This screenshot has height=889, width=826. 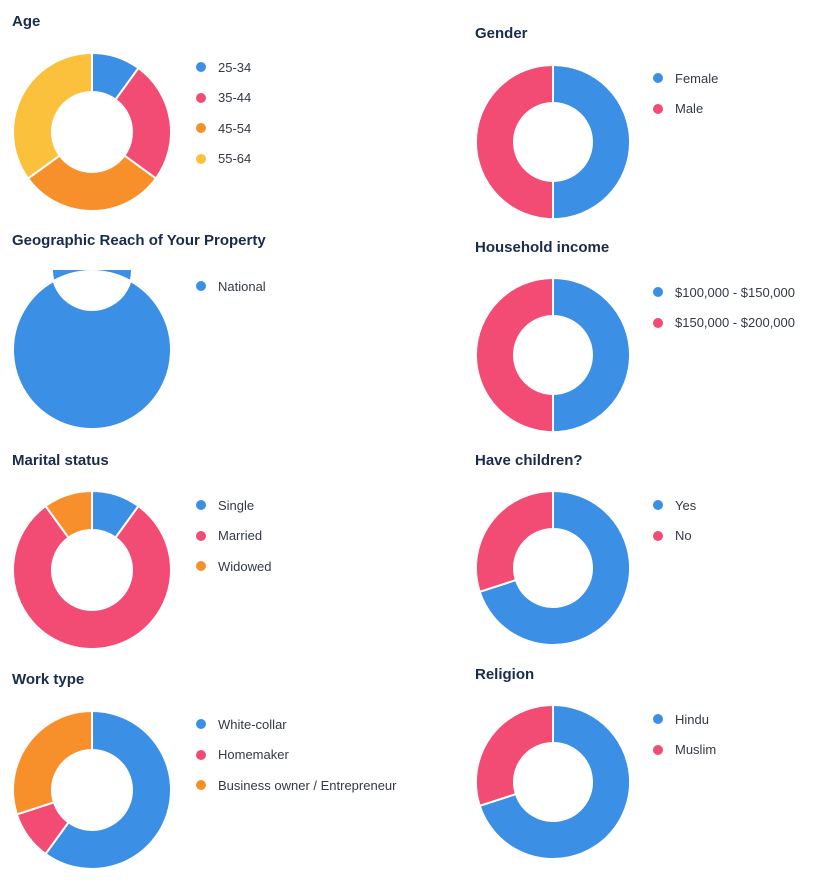 I want to click on legend-item-single: Single, so click(x=233, y=505).